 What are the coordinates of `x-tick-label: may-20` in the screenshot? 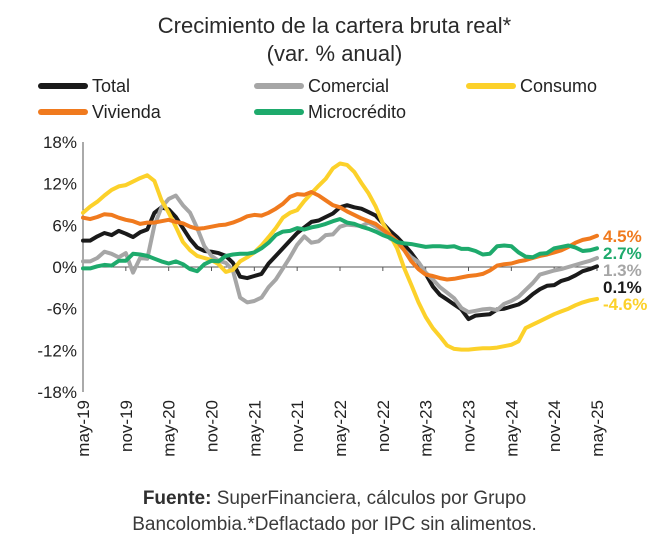 It's located at (169, 428).